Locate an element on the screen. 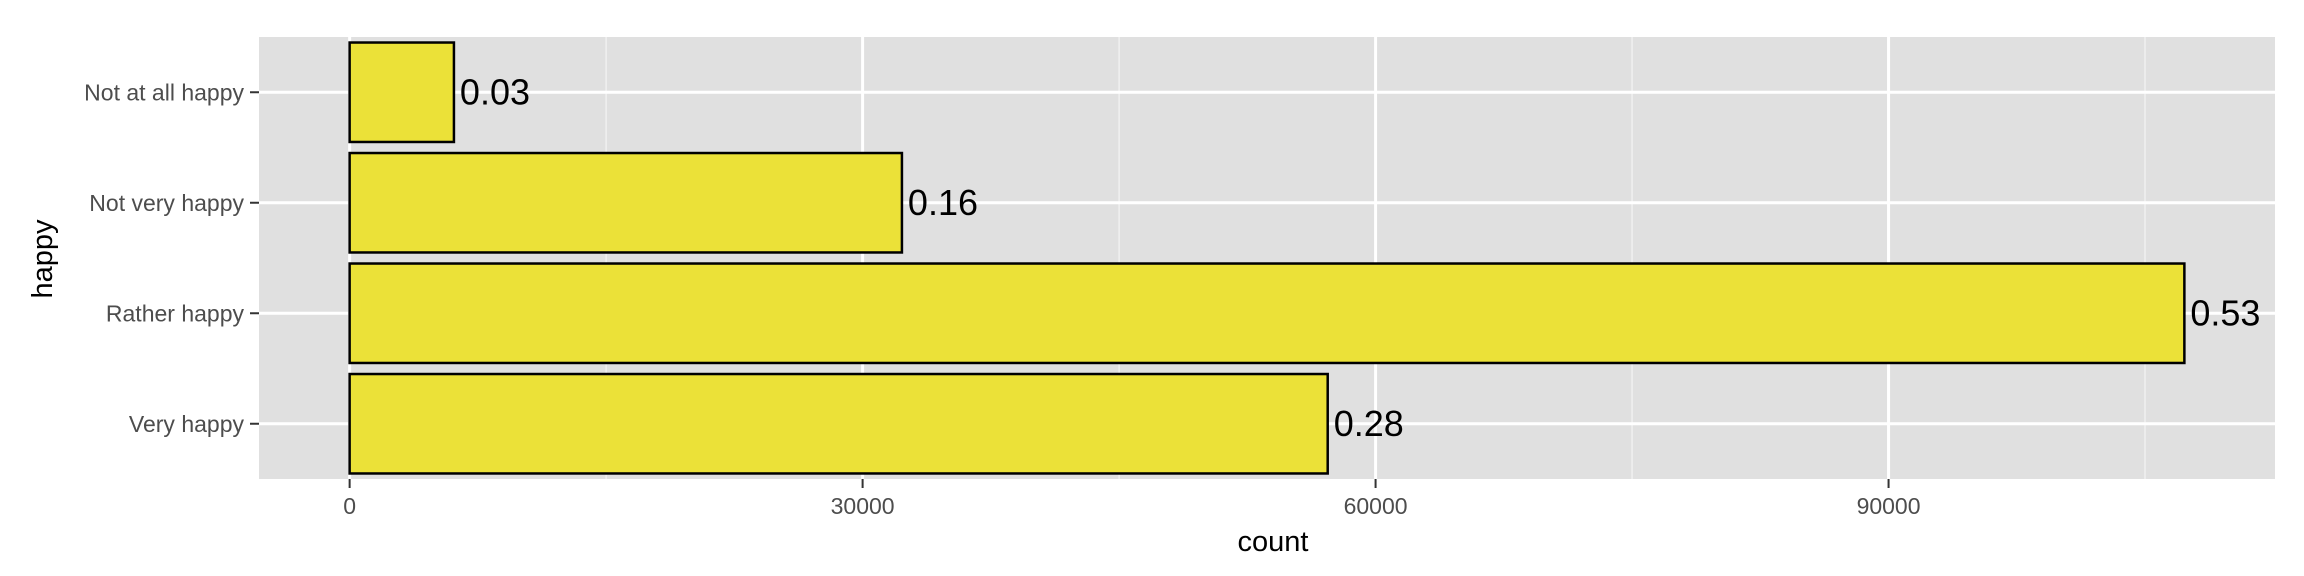  x-axis-title: count is located at coordinates (1273, 542).